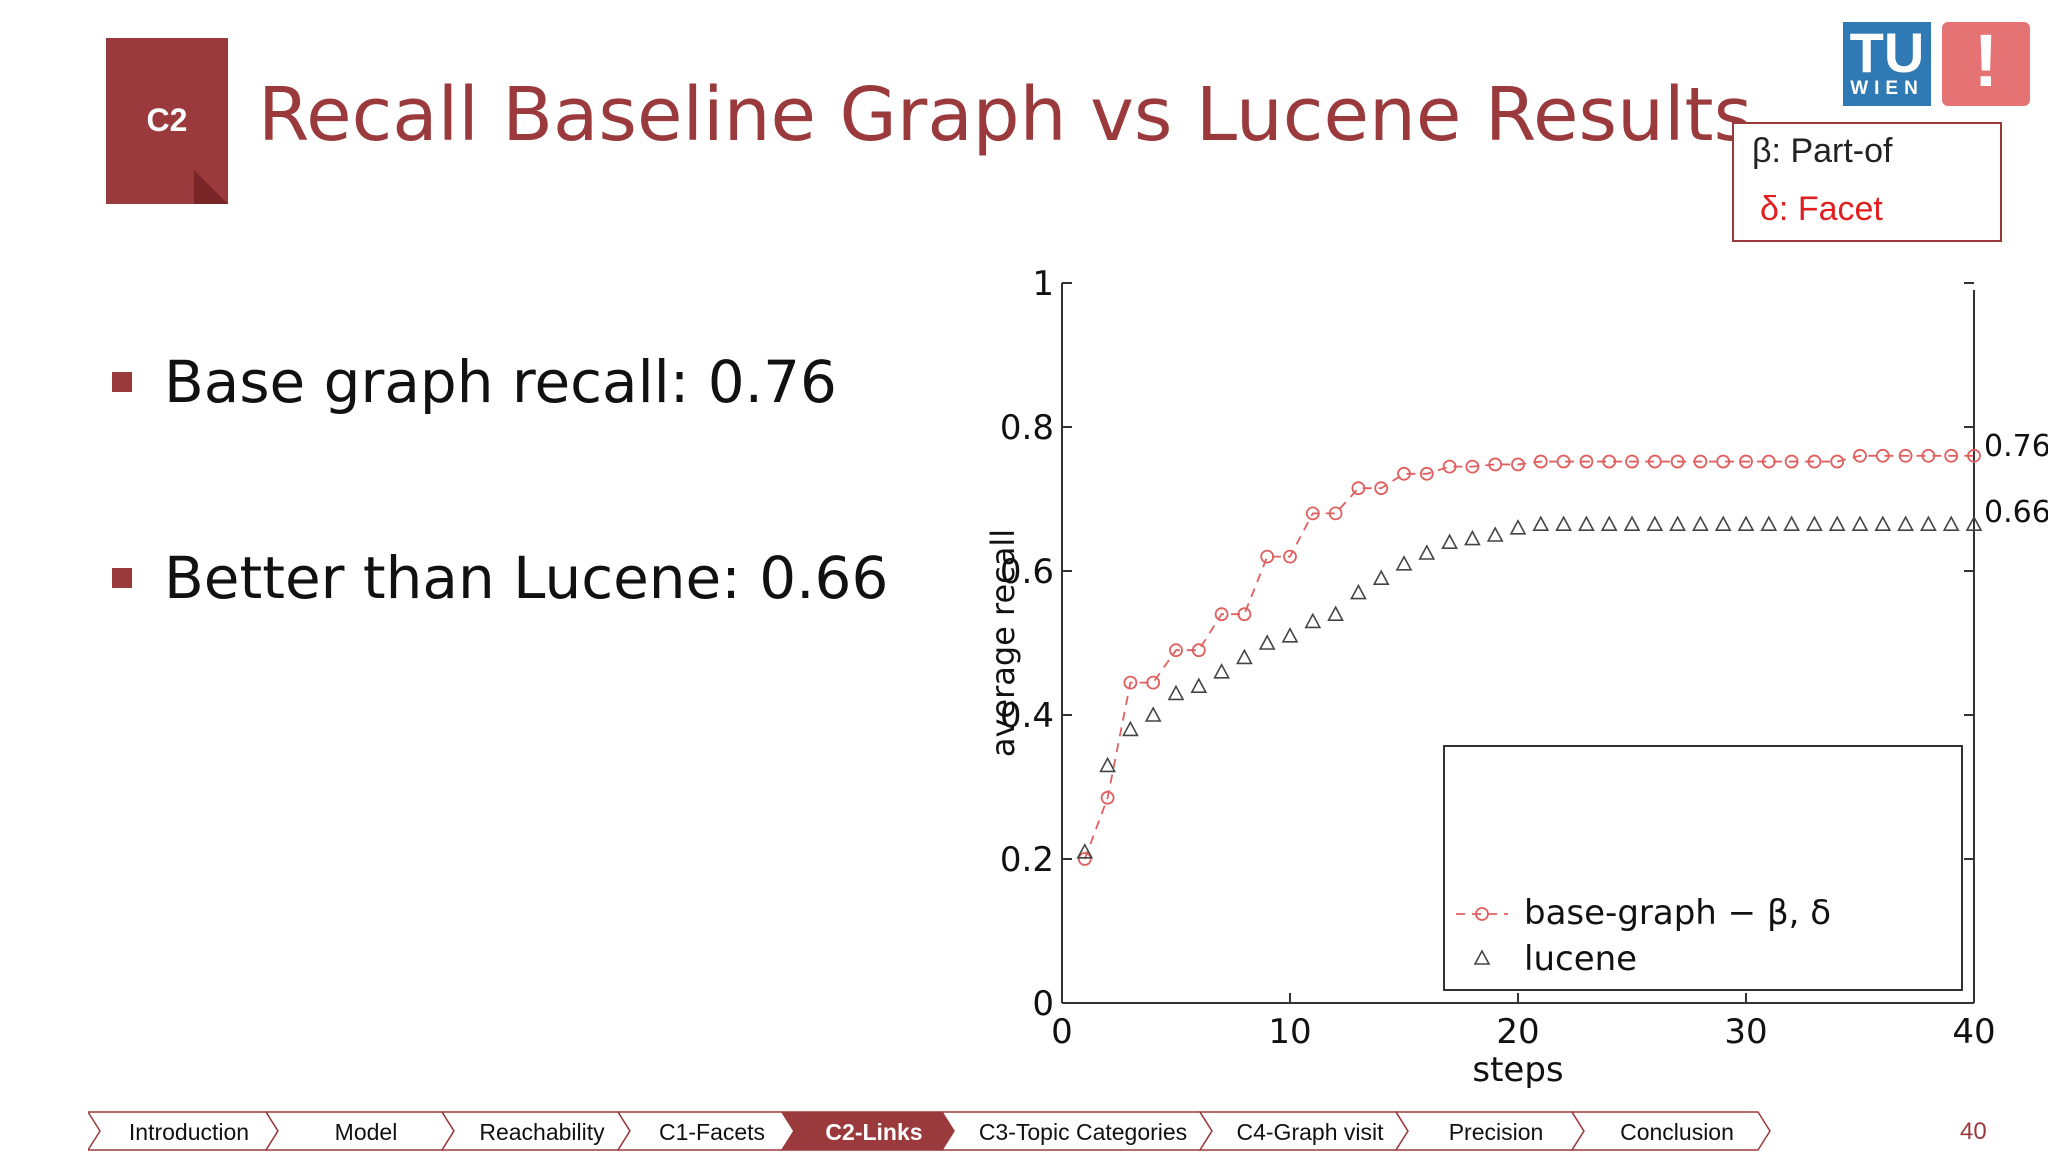  What do you see at coordinates (167, 120) in the screenshot?
I see `section-badge-label: C2` at bounding box center [167, 120].